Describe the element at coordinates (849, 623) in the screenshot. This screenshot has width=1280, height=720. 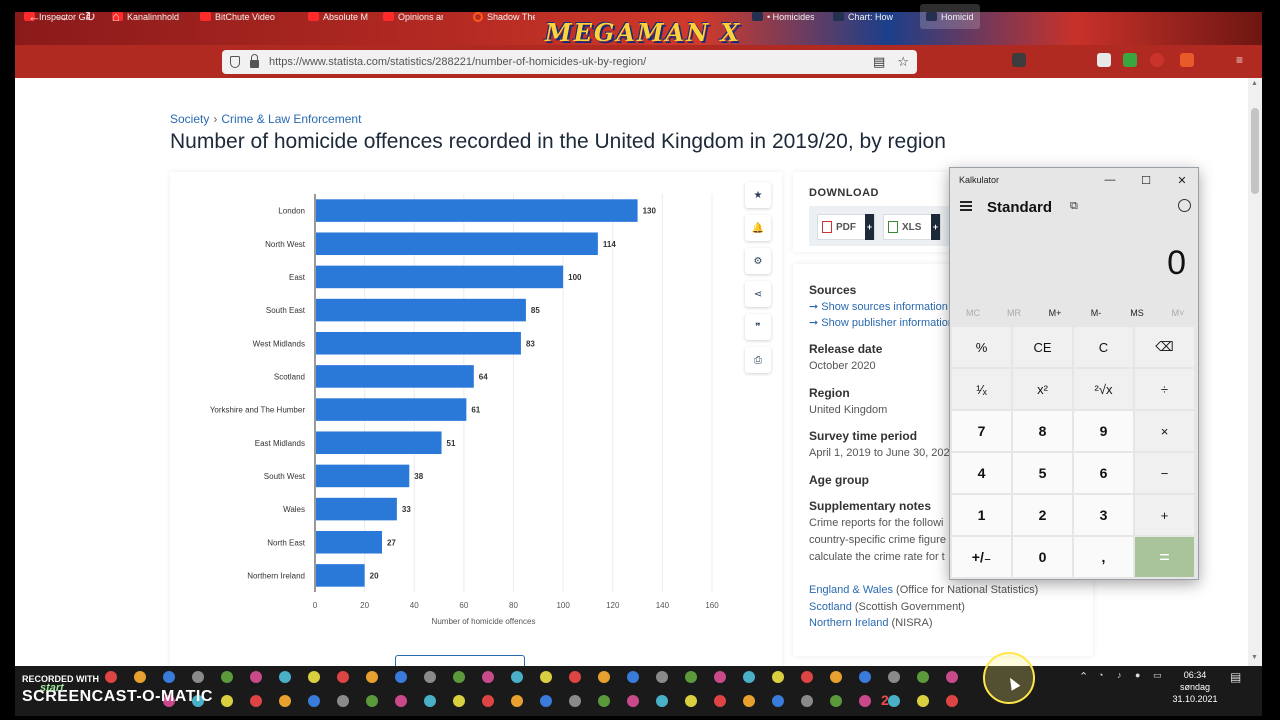
I see `source-ni-link: Northern Ireland` at that location.